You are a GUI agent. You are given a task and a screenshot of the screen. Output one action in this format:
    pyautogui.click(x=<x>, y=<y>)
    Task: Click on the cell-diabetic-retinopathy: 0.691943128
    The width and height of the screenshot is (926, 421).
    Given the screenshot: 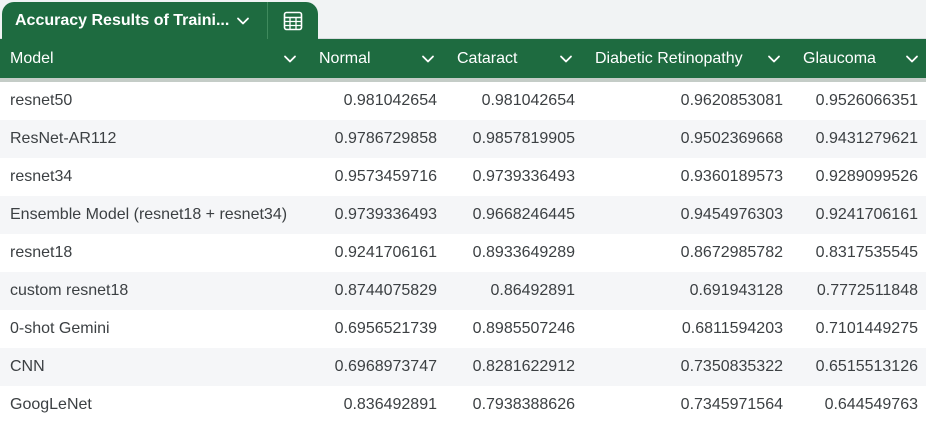 What is the action you would take?
    pyautogui.click(x=736, y=290)
    